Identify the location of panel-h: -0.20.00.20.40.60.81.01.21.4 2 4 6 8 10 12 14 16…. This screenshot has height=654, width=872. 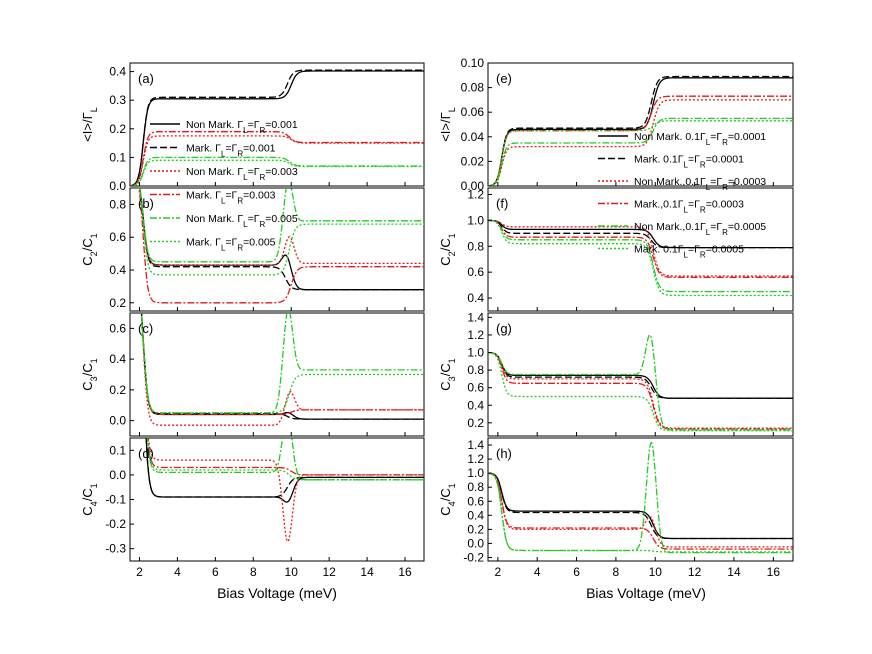
(616, 508).